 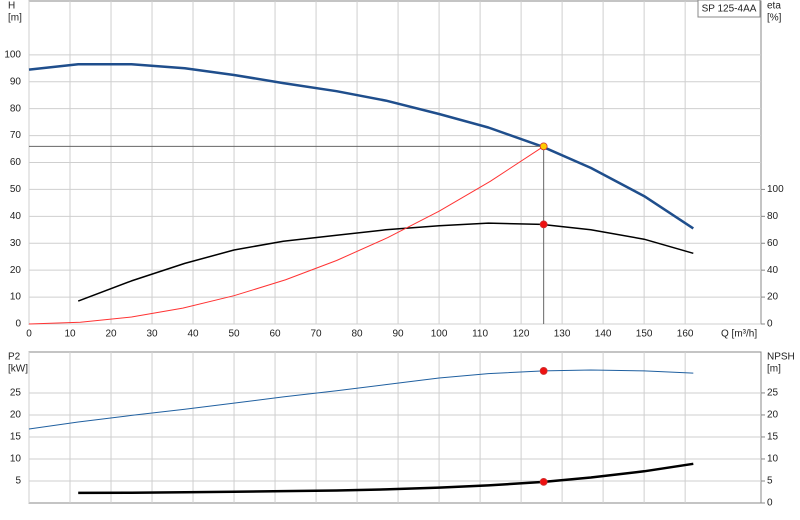 What do you see at coordinates (781, 357) in the screenshot?
I see `y2-axis-label: NPSH` at bounding box center [781, 357].